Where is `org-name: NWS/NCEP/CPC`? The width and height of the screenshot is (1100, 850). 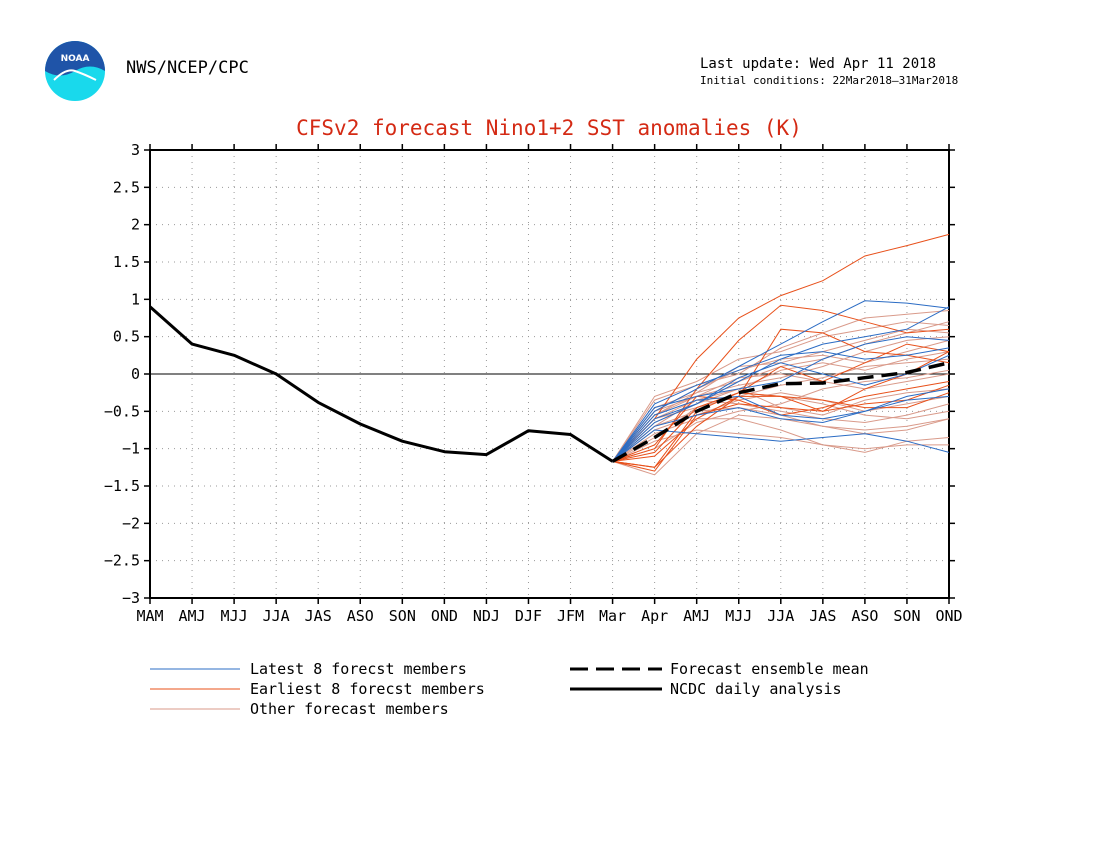 org-name: NWS/NCEP/CPC is located at coordinates (187, 68).